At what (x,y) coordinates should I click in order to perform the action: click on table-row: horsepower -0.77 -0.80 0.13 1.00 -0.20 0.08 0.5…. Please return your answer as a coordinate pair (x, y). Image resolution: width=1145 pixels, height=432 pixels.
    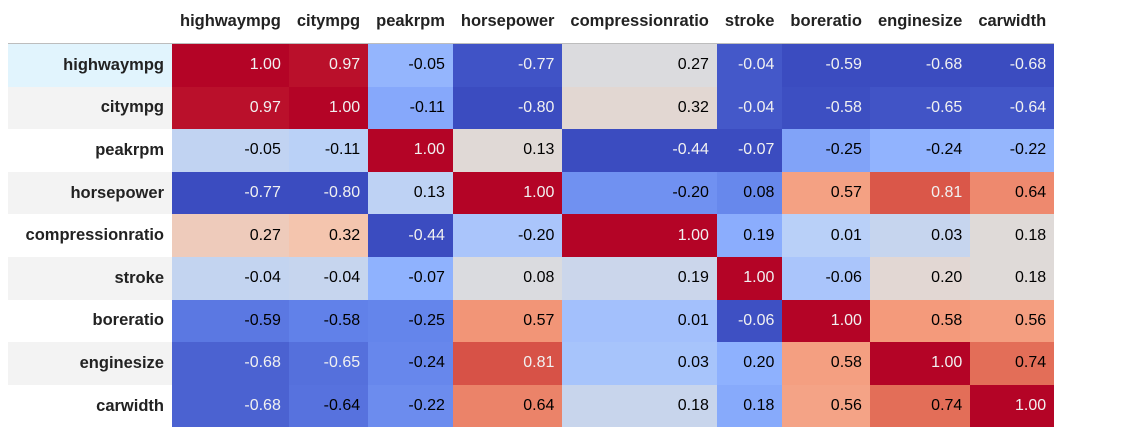
    Looking at the image, I should click on (531, 193).